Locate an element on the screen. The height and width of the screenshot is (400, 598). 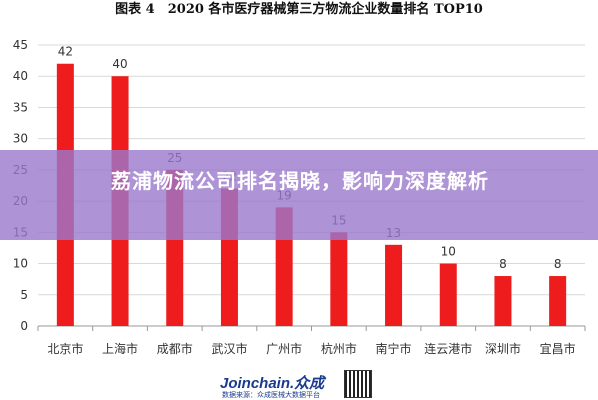
y-tick-label: 45 is located at coordinates (20, 45).